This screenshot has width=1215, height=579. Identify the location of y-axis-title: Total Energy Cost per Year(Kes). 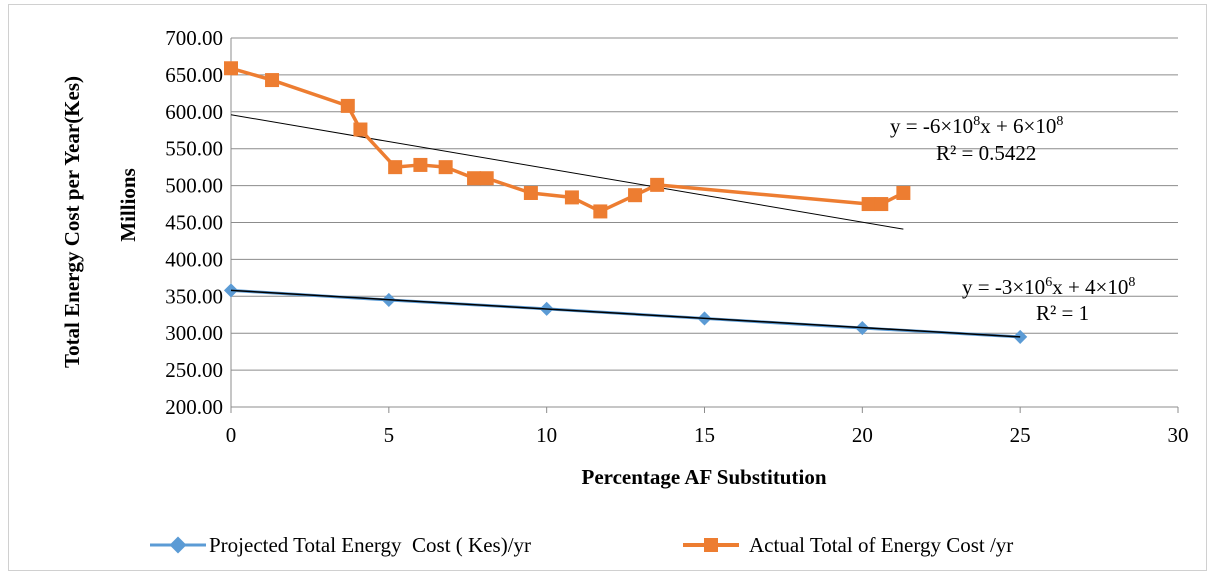
(72, 222).